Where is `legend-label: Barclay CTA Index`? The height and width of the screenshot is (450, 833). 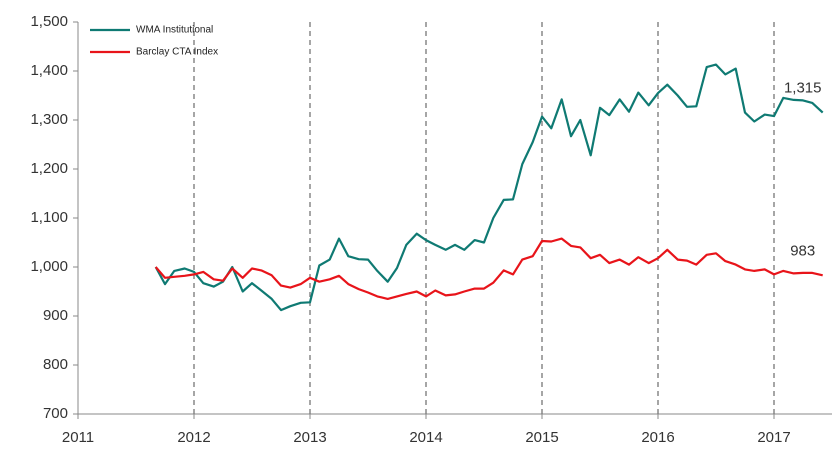
legend-label: Barclay CTA Index is located at coordinates (177, 52).